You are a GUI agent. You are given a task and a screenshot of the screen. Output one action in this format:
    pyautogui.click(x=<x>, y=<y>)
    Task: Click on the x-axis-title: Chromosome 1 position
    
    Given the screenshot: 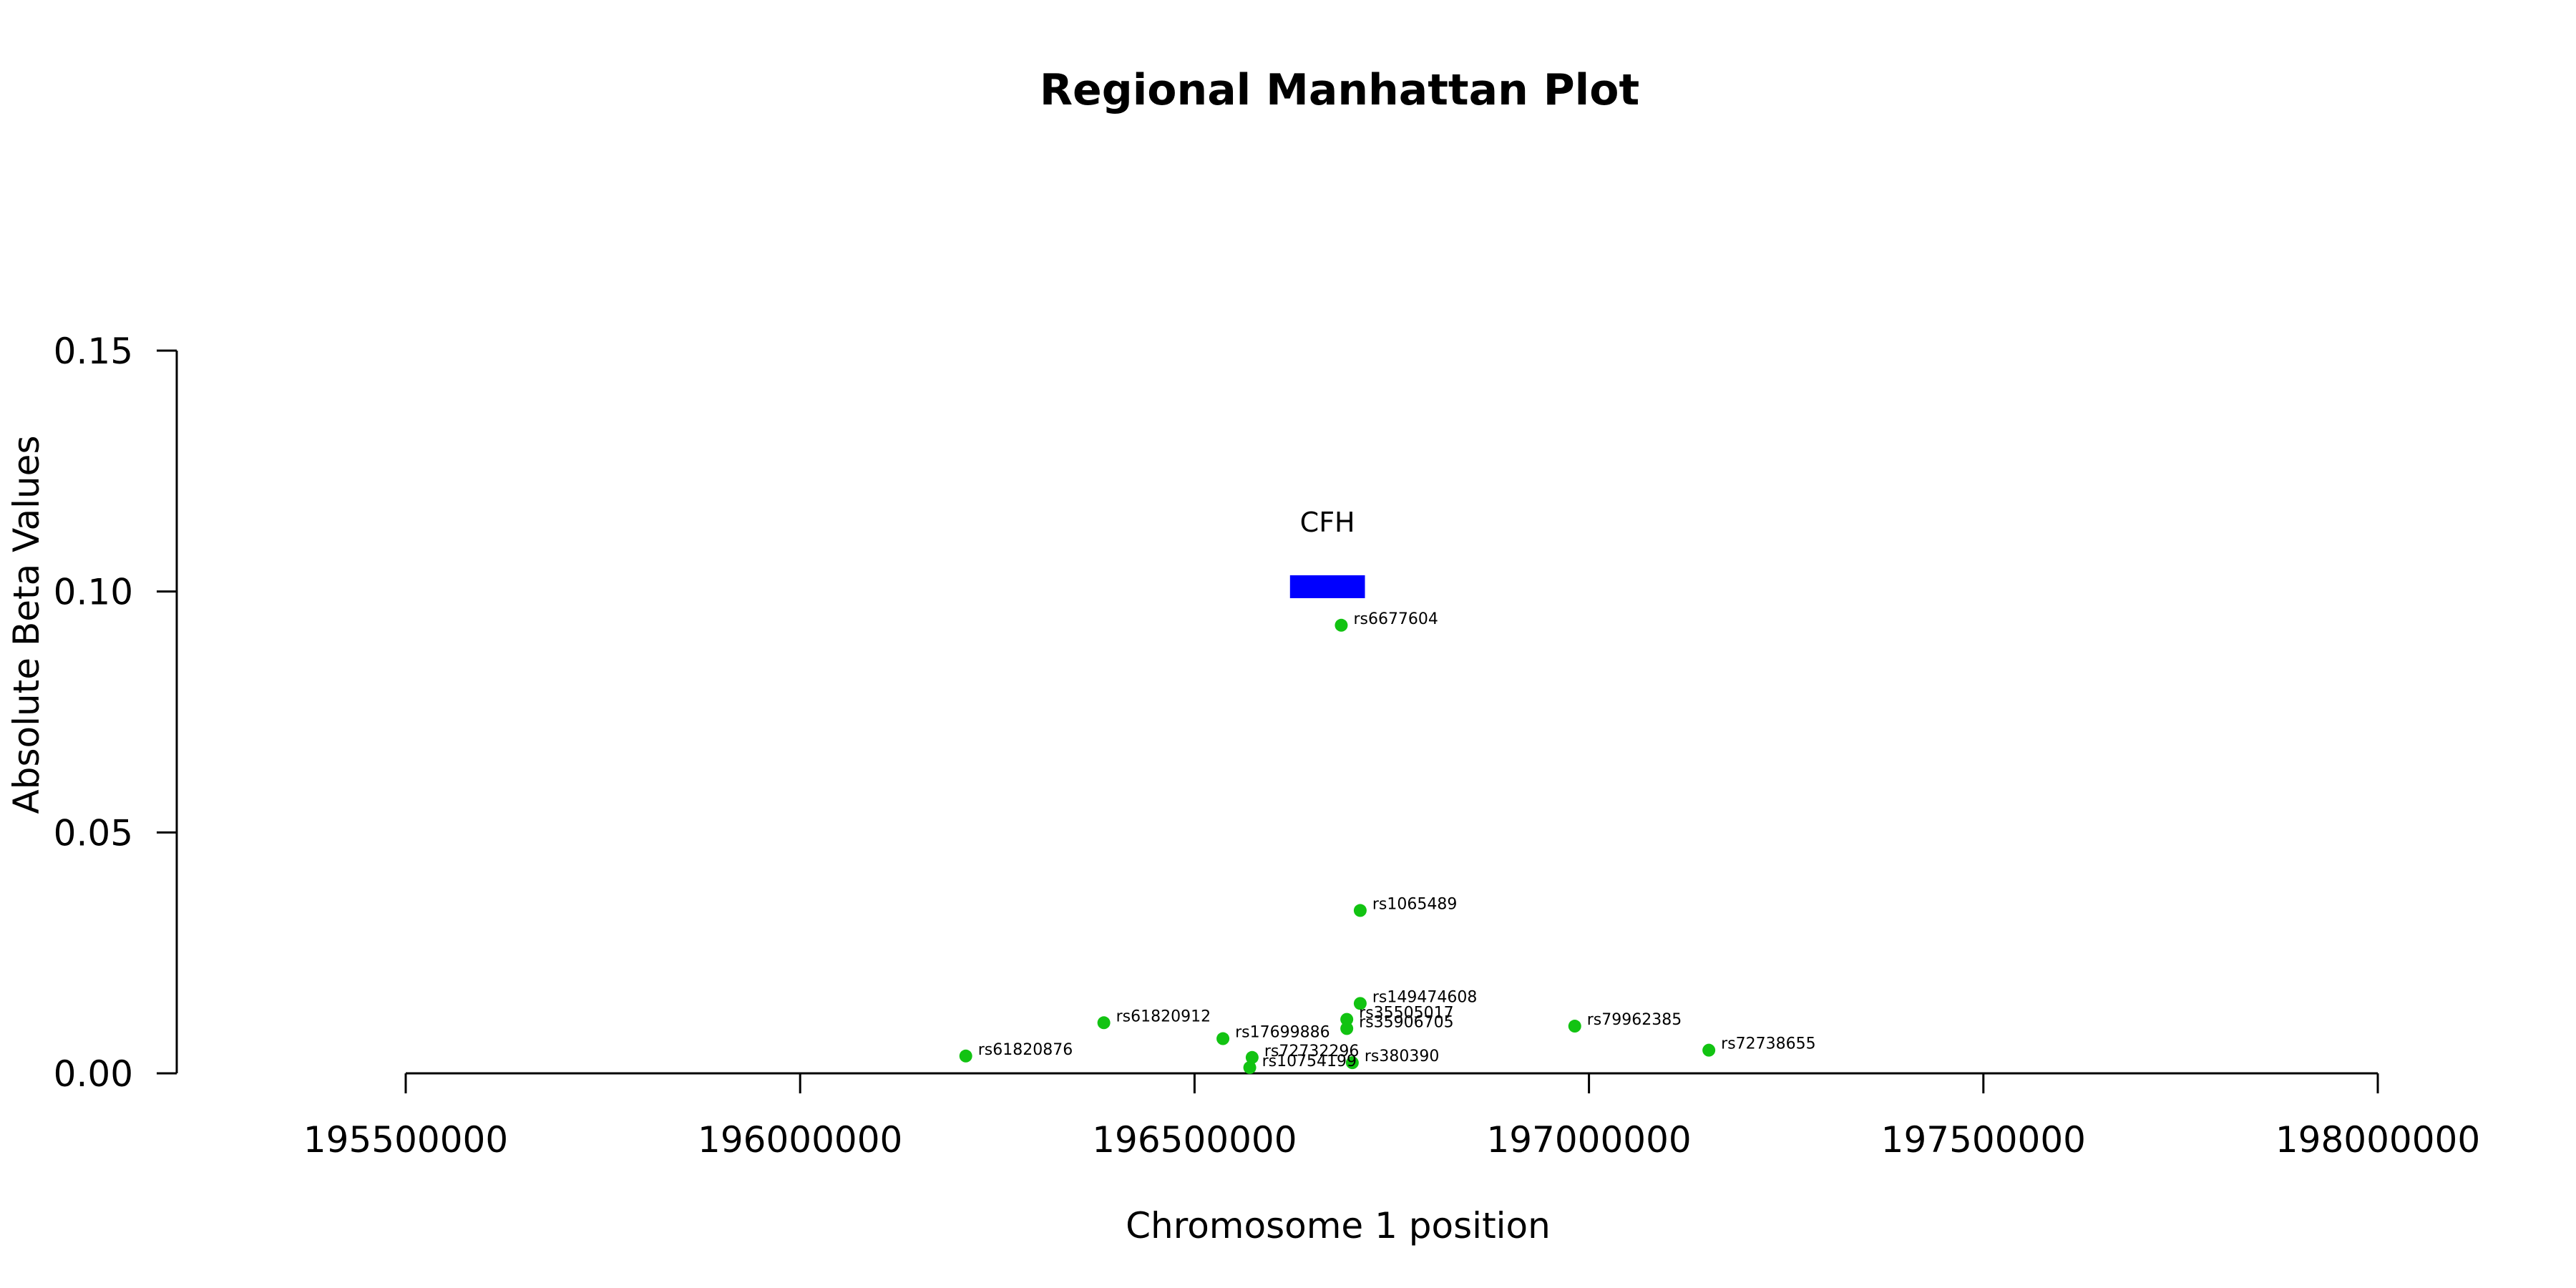 What is the action you would take?
    pyautogui.click(x=1338, y=1225)
    